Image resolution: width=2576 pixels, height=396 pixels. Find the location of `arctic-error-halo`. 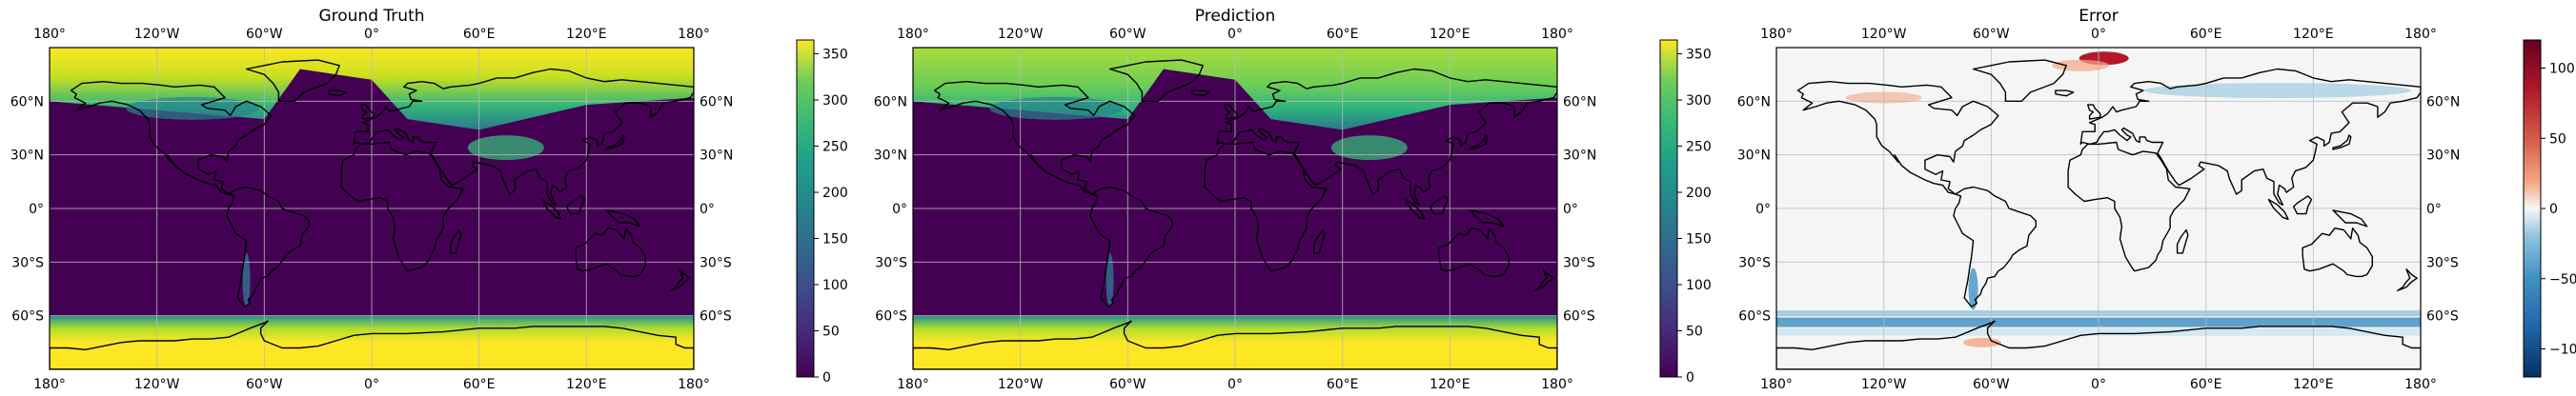

arctic-error-halo is located at coordinates (2081, 65).